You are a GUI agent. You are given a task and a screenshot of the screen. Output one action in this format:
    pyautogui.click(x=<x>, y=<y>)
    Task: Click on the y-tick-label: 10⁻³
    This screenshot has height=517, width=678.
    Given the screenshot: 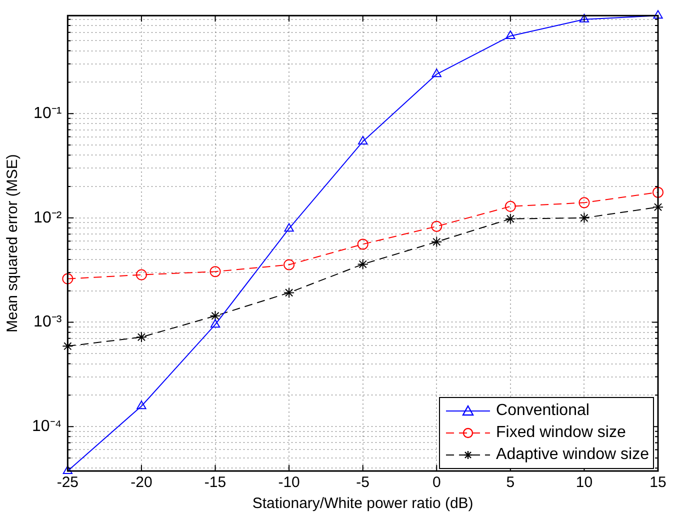 What is the action you would take?
    pyautogui.click(x=48, y=322)
    